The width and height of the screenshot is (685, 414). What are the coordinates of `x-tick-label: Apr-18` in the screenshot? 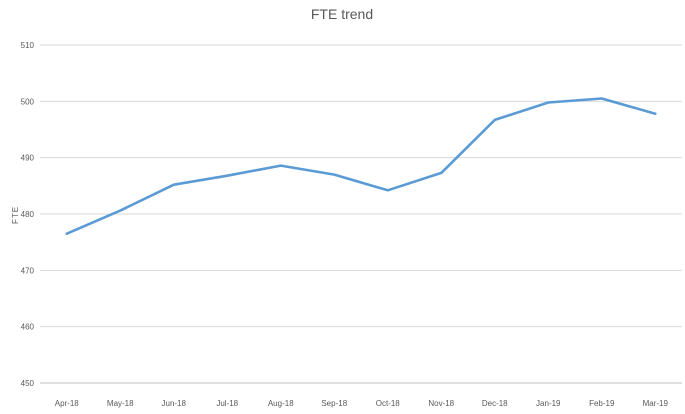 It's located at (67, 403).